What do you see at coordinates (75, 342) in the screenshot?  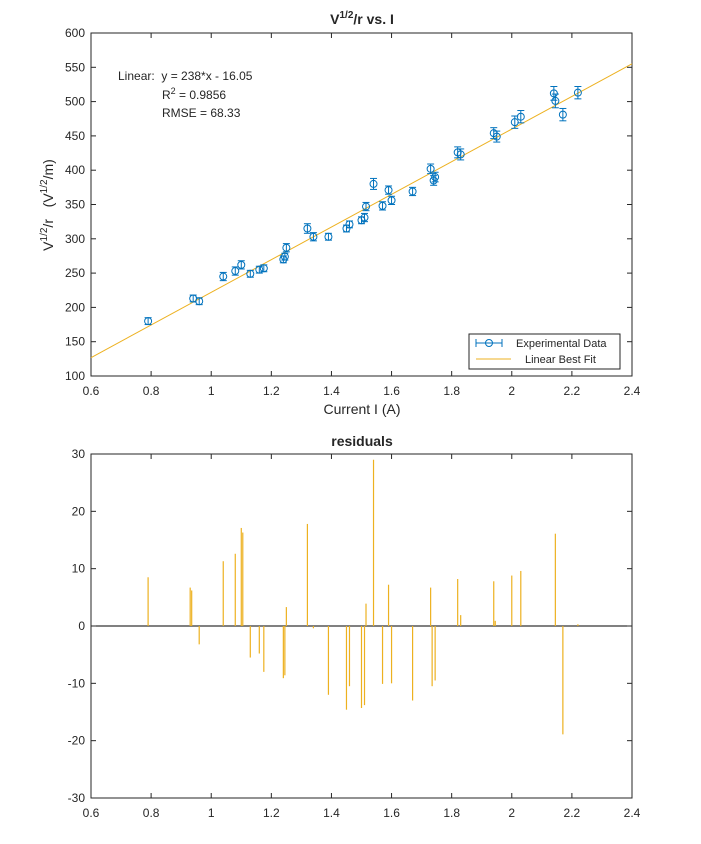 I see `y-tick-label: 150` at bounding box center [75, 342].